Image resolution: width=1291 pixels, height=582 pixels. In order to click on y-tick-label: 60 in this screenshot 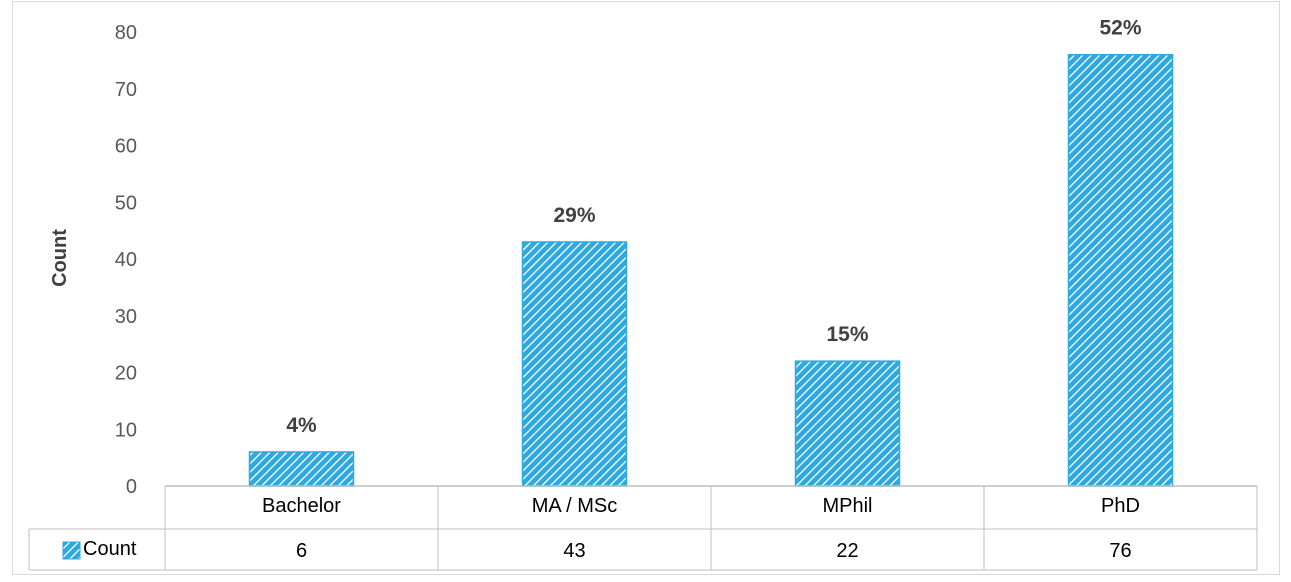, I will do `click(126, 147)`.